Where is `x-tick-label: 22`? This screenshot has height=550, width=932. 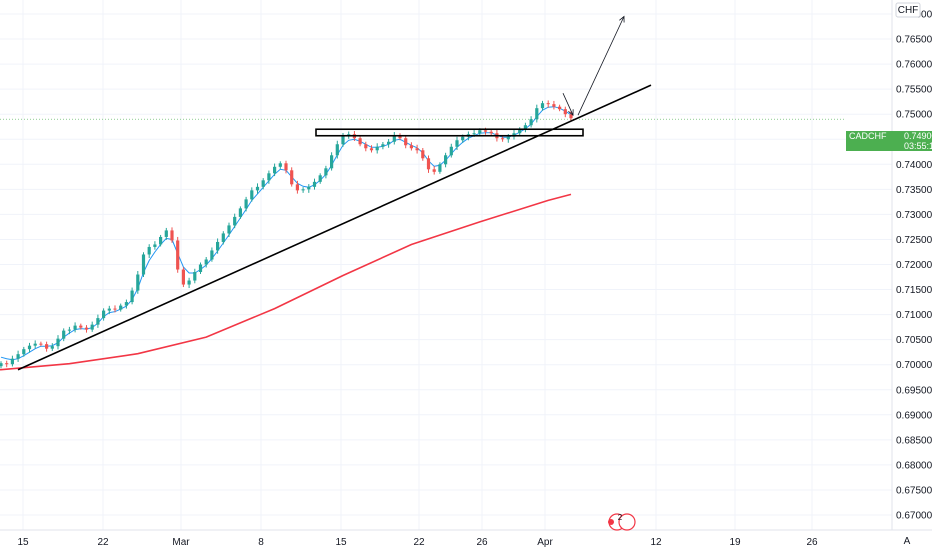 x-tick-label: 22 is located at coordinates (103, 542).